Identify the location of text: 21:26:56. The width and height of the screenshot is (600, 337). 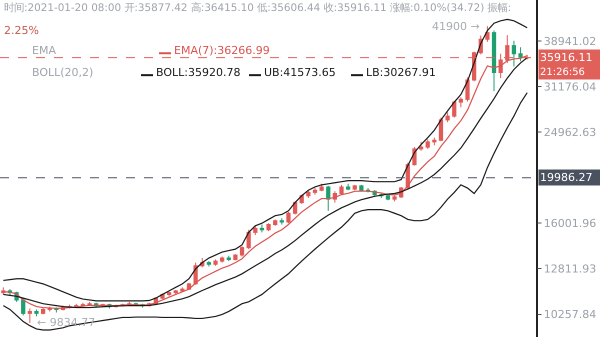
(562, 72).